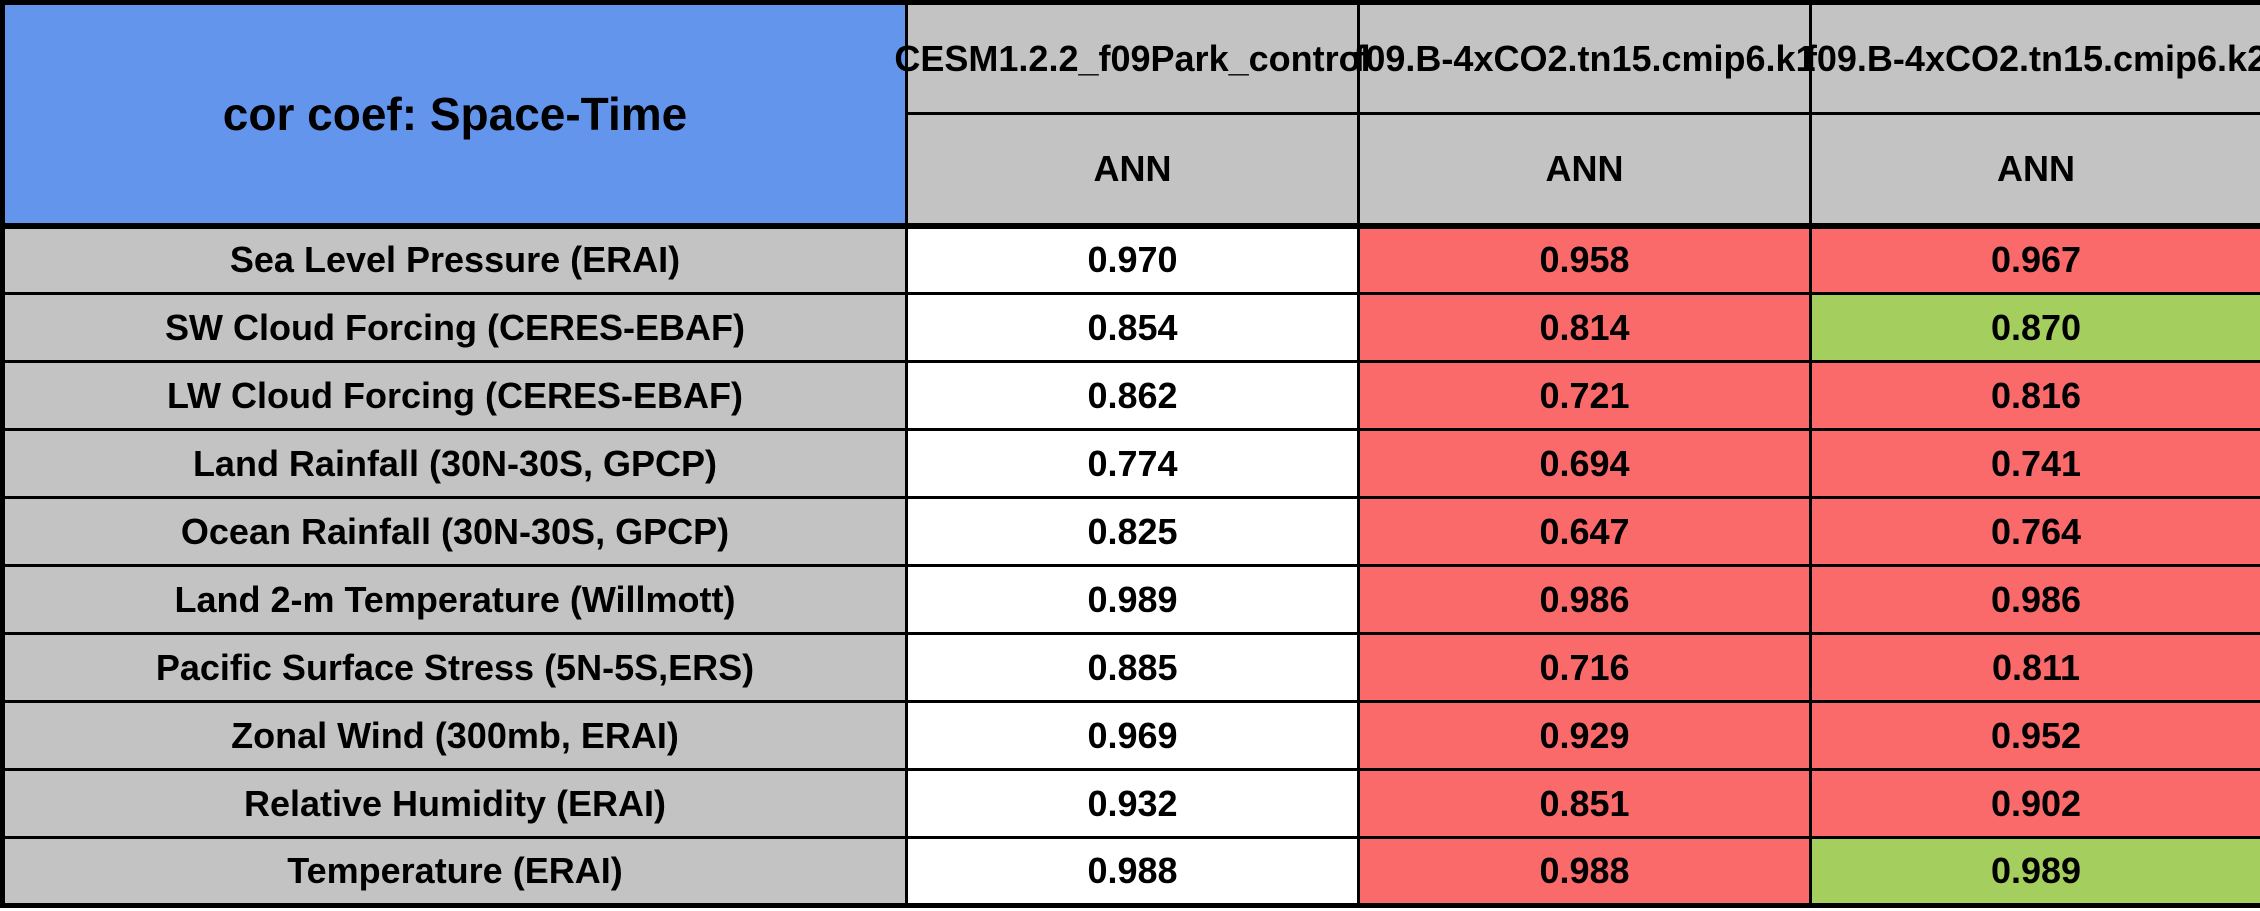  Describe the element at coordinates (2034, 259) in the screenshot. I see `value-cell: 0.967` at that location.